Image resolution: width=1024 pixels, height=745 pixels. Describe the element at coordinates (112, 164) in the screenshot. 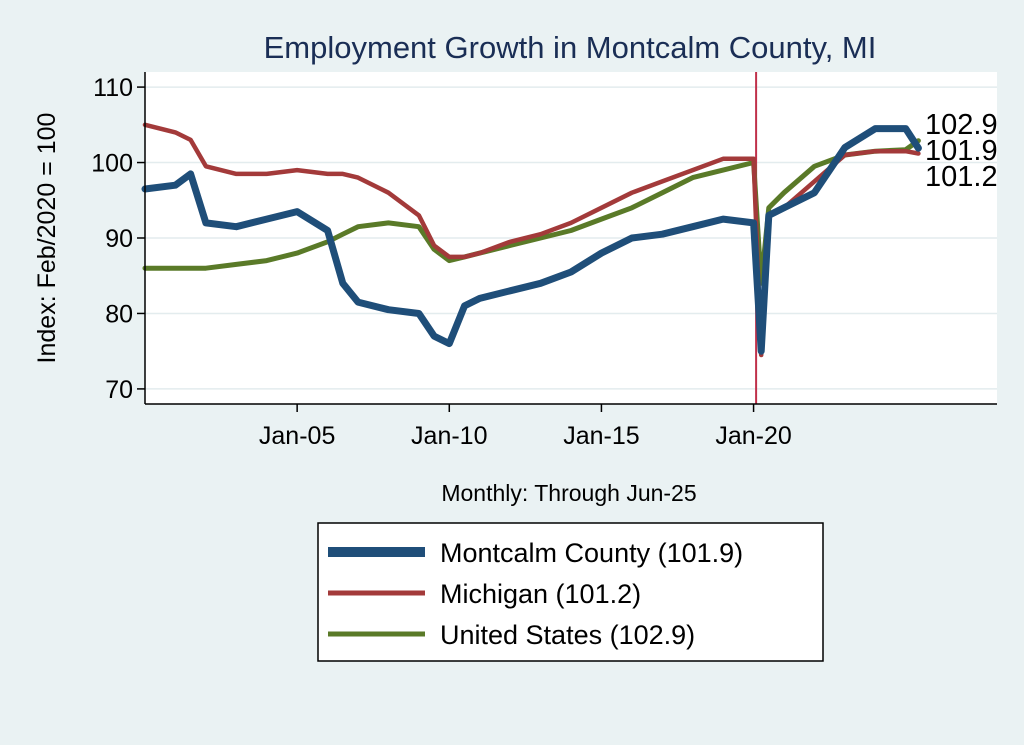

I see `y-tick-label-100: 100` at that location.